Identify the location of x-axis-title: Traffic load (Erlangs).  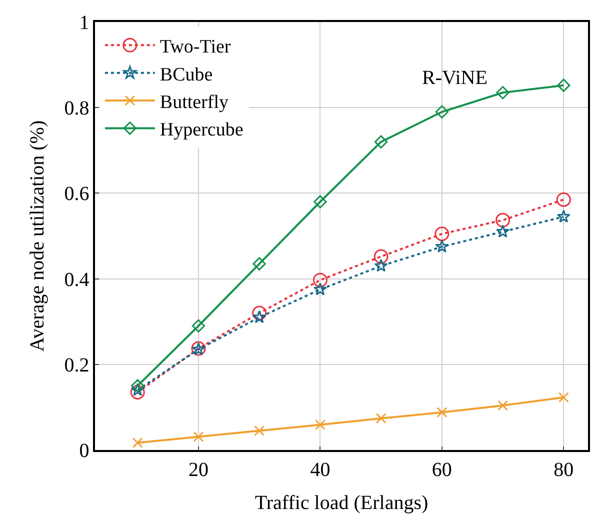
(341, 503).